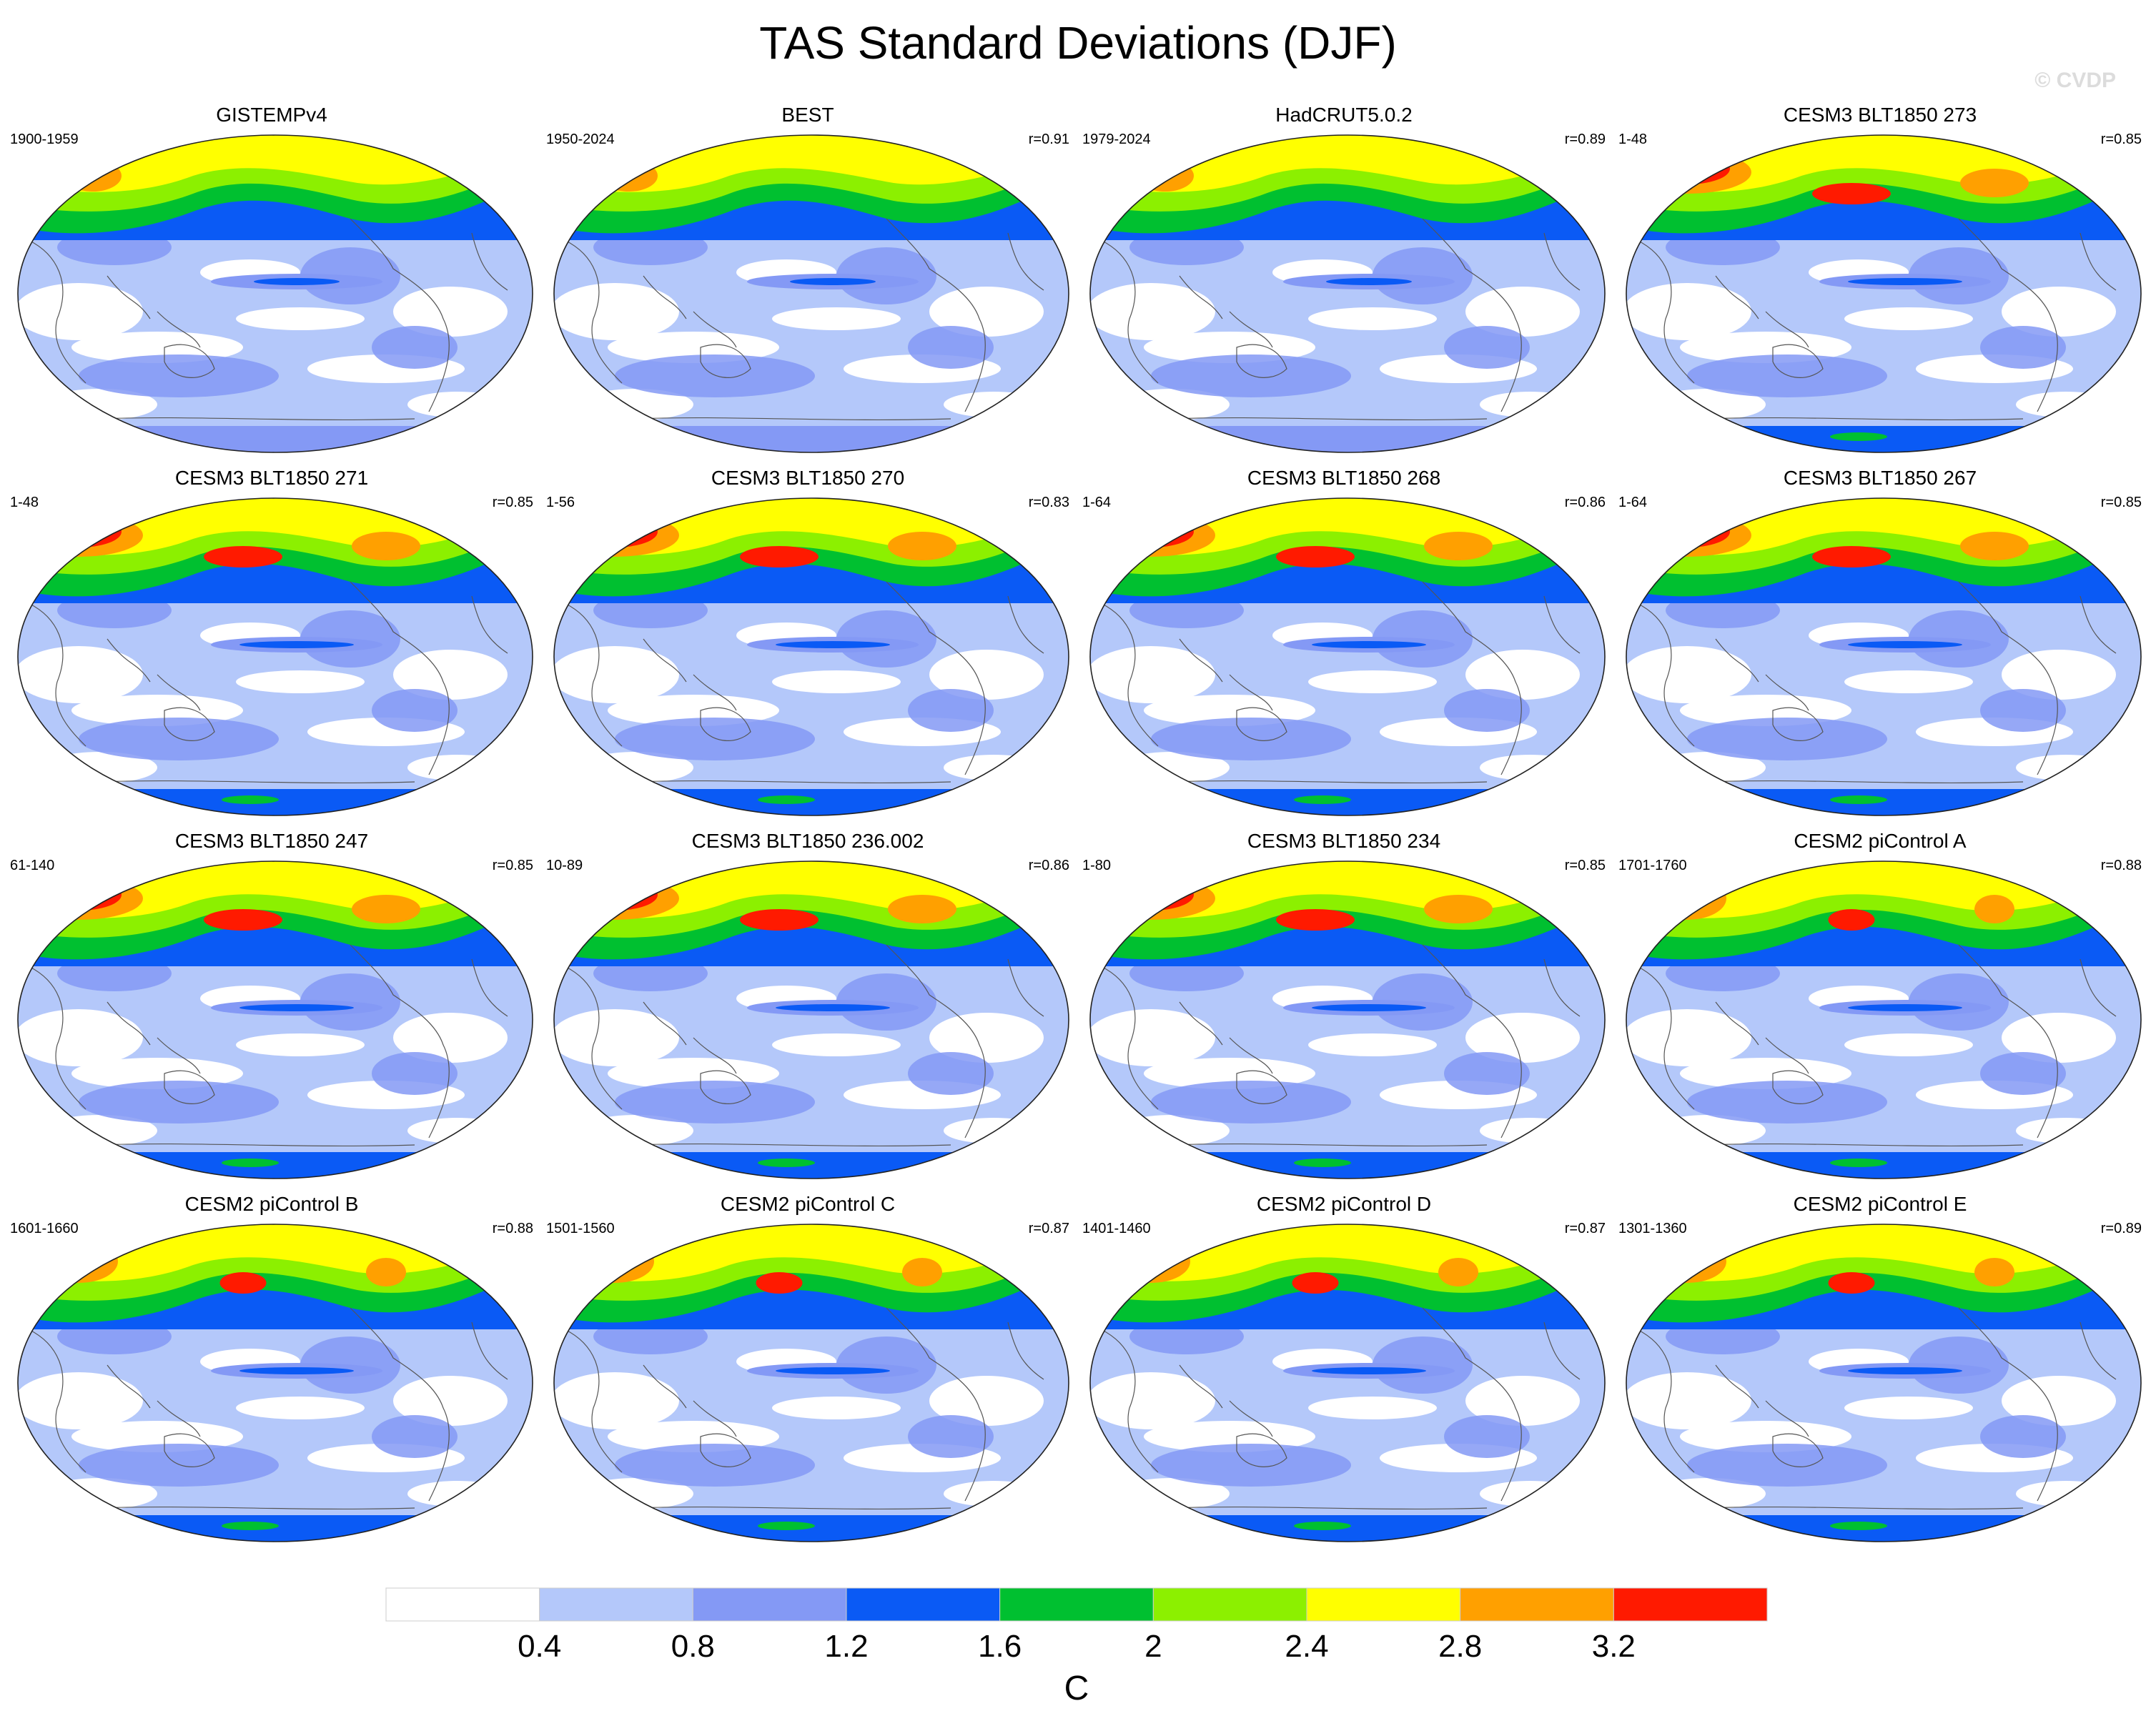 The width and height of the screenshot is (2156, 1716). Describe the element at coordinates (2121, 140) in the screenshot. I see `panel-pattern-correlation: r=0.85` at that location.